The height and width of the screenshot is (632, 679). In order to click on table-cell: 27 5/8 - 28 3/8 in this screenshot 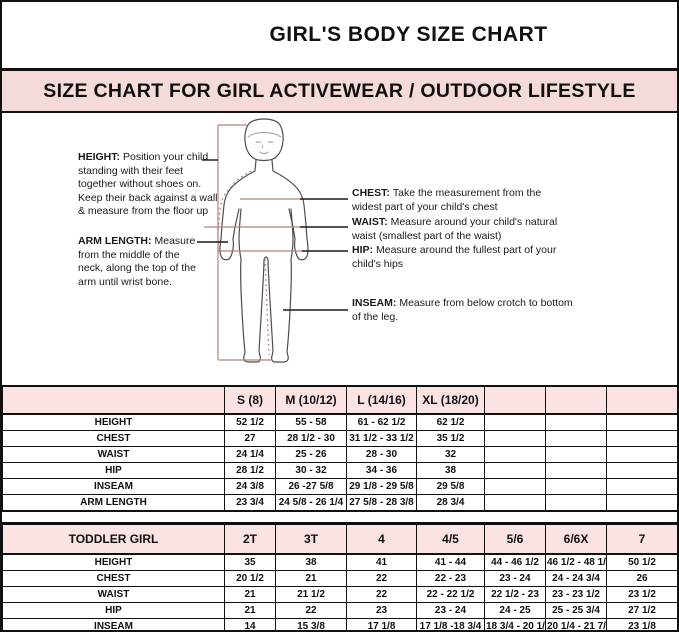, I will do `click(381, 503)`.